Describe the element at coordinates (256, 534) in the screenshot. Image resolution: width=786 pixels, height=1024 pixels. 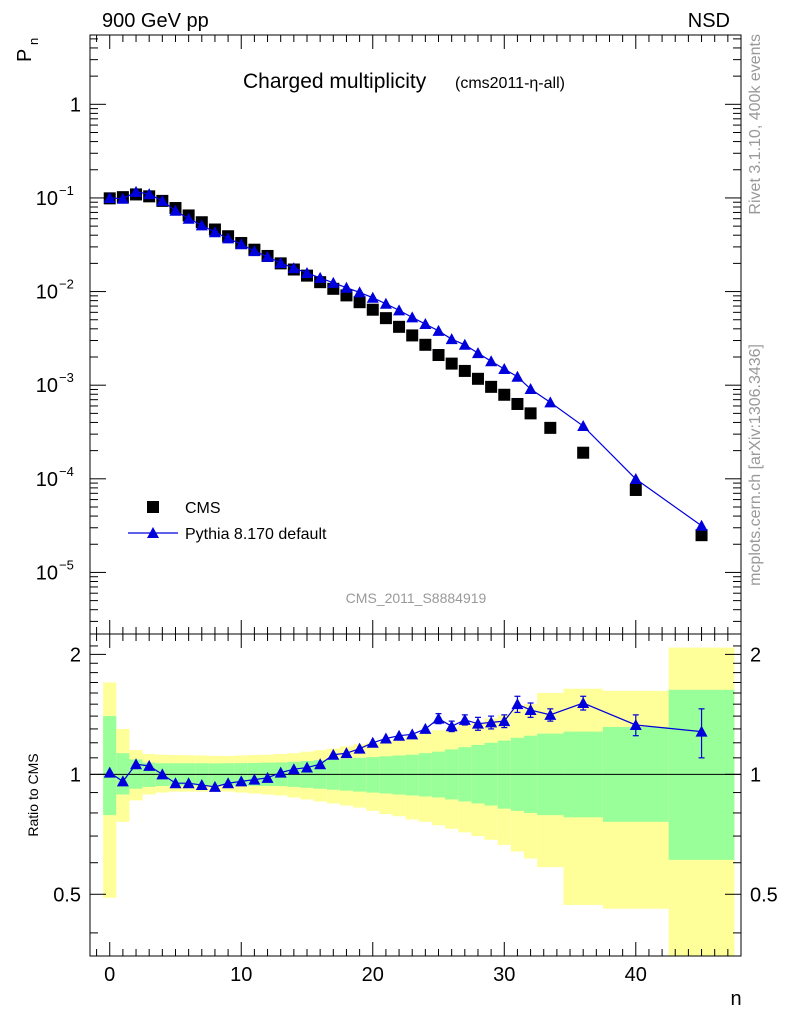
I see `legend-pythia-label: Pythia 8.170 default` at that location.